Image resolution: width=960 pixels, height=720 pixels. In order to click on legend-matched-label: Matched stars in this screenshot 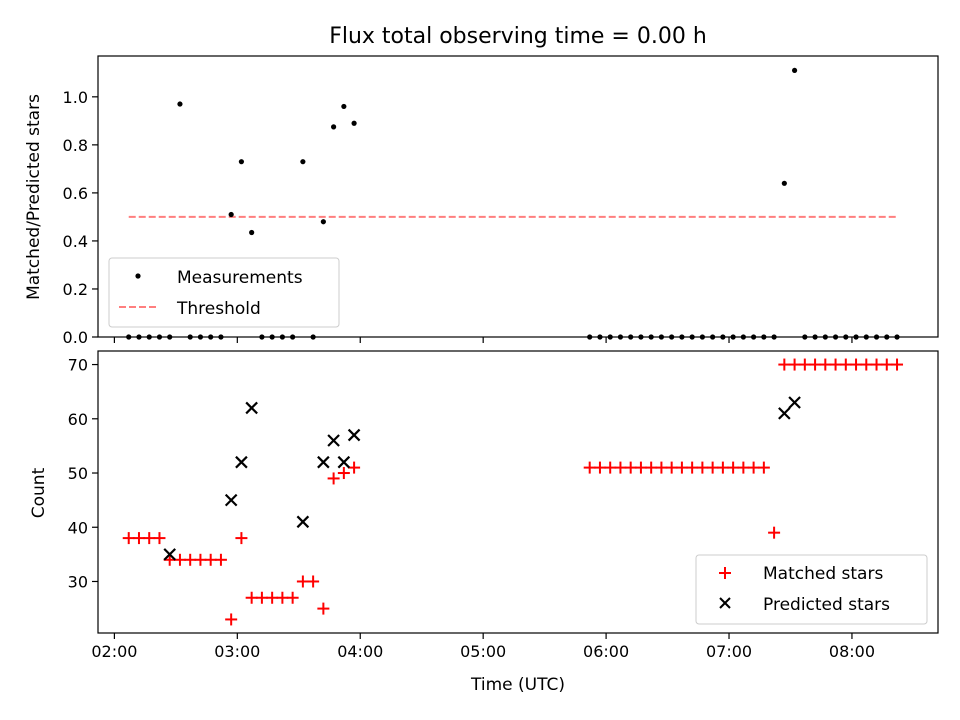, I will do `click(823, 574)`.